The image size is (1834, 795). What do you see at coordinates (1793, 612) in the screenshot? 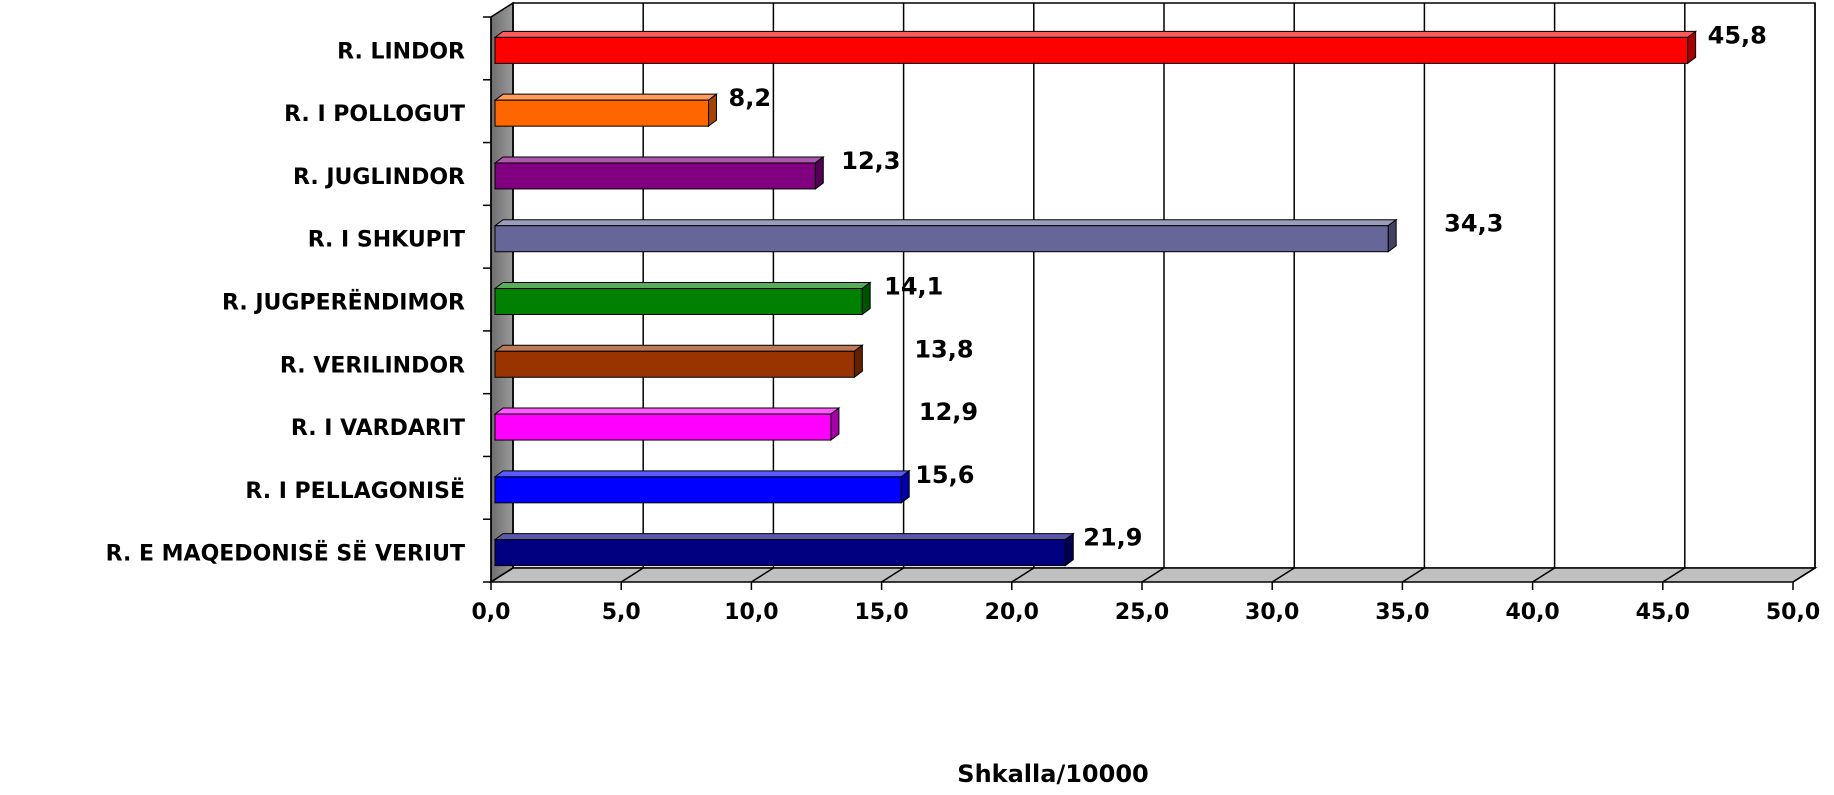
I see `x-tick-label: 50,0` at bounding box center [1793, 612].